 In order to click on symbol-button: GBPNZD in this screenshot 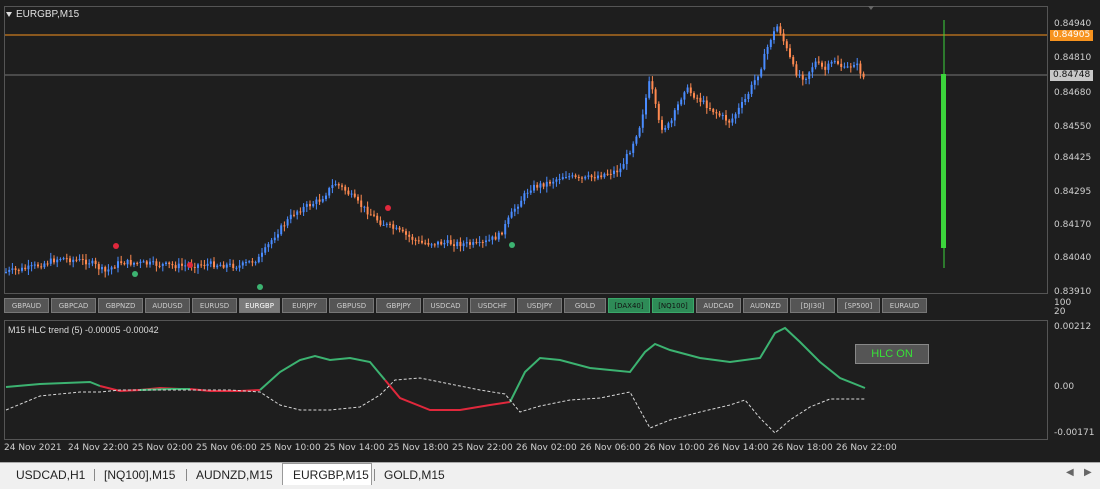, I will do `click(120, 305)`.